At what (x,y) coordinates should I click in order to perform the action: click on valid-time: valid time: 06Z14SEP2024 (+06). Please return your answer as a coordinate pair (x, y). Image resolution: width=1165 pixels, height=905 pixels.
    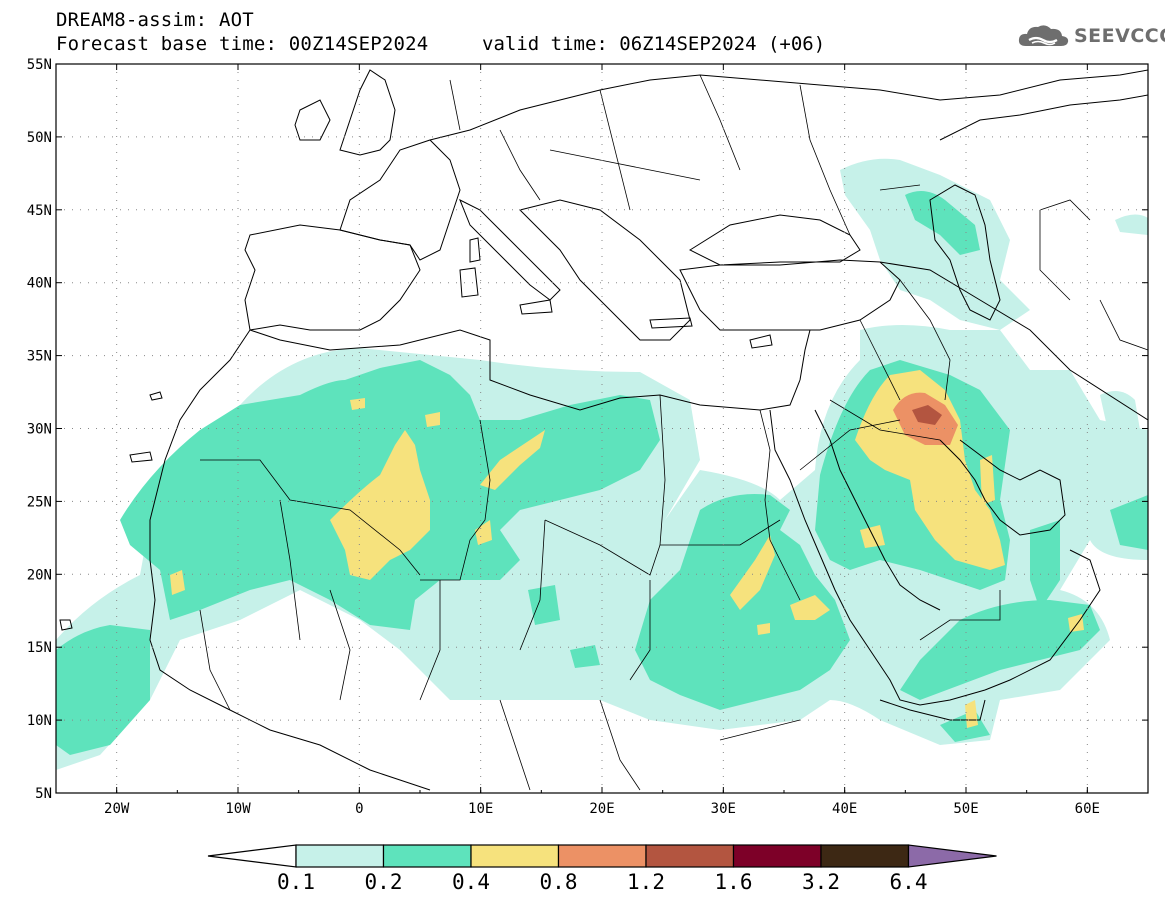
    Looking at the image, I should click on (654, 44).